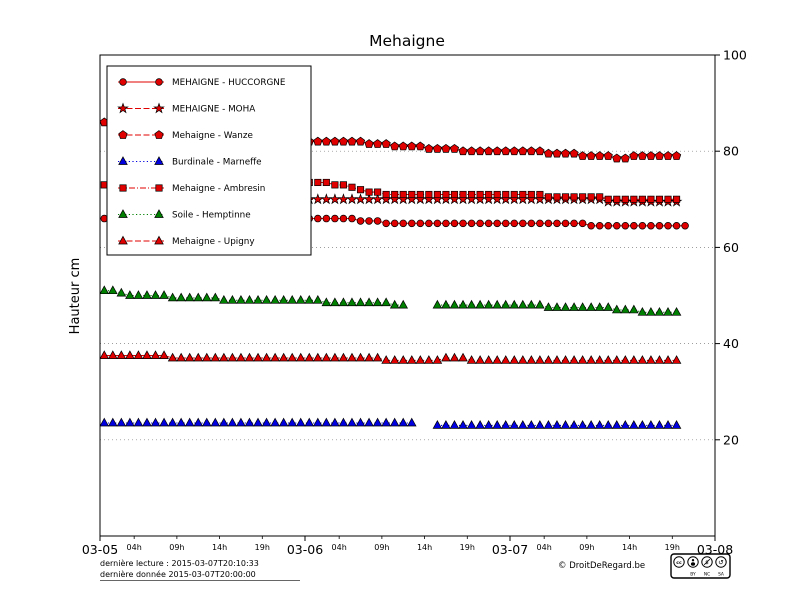 The image size is (800, 600). Describe the element at coordinates (390, 300) in the screenshot. I see `series-hemptinne` at that location.